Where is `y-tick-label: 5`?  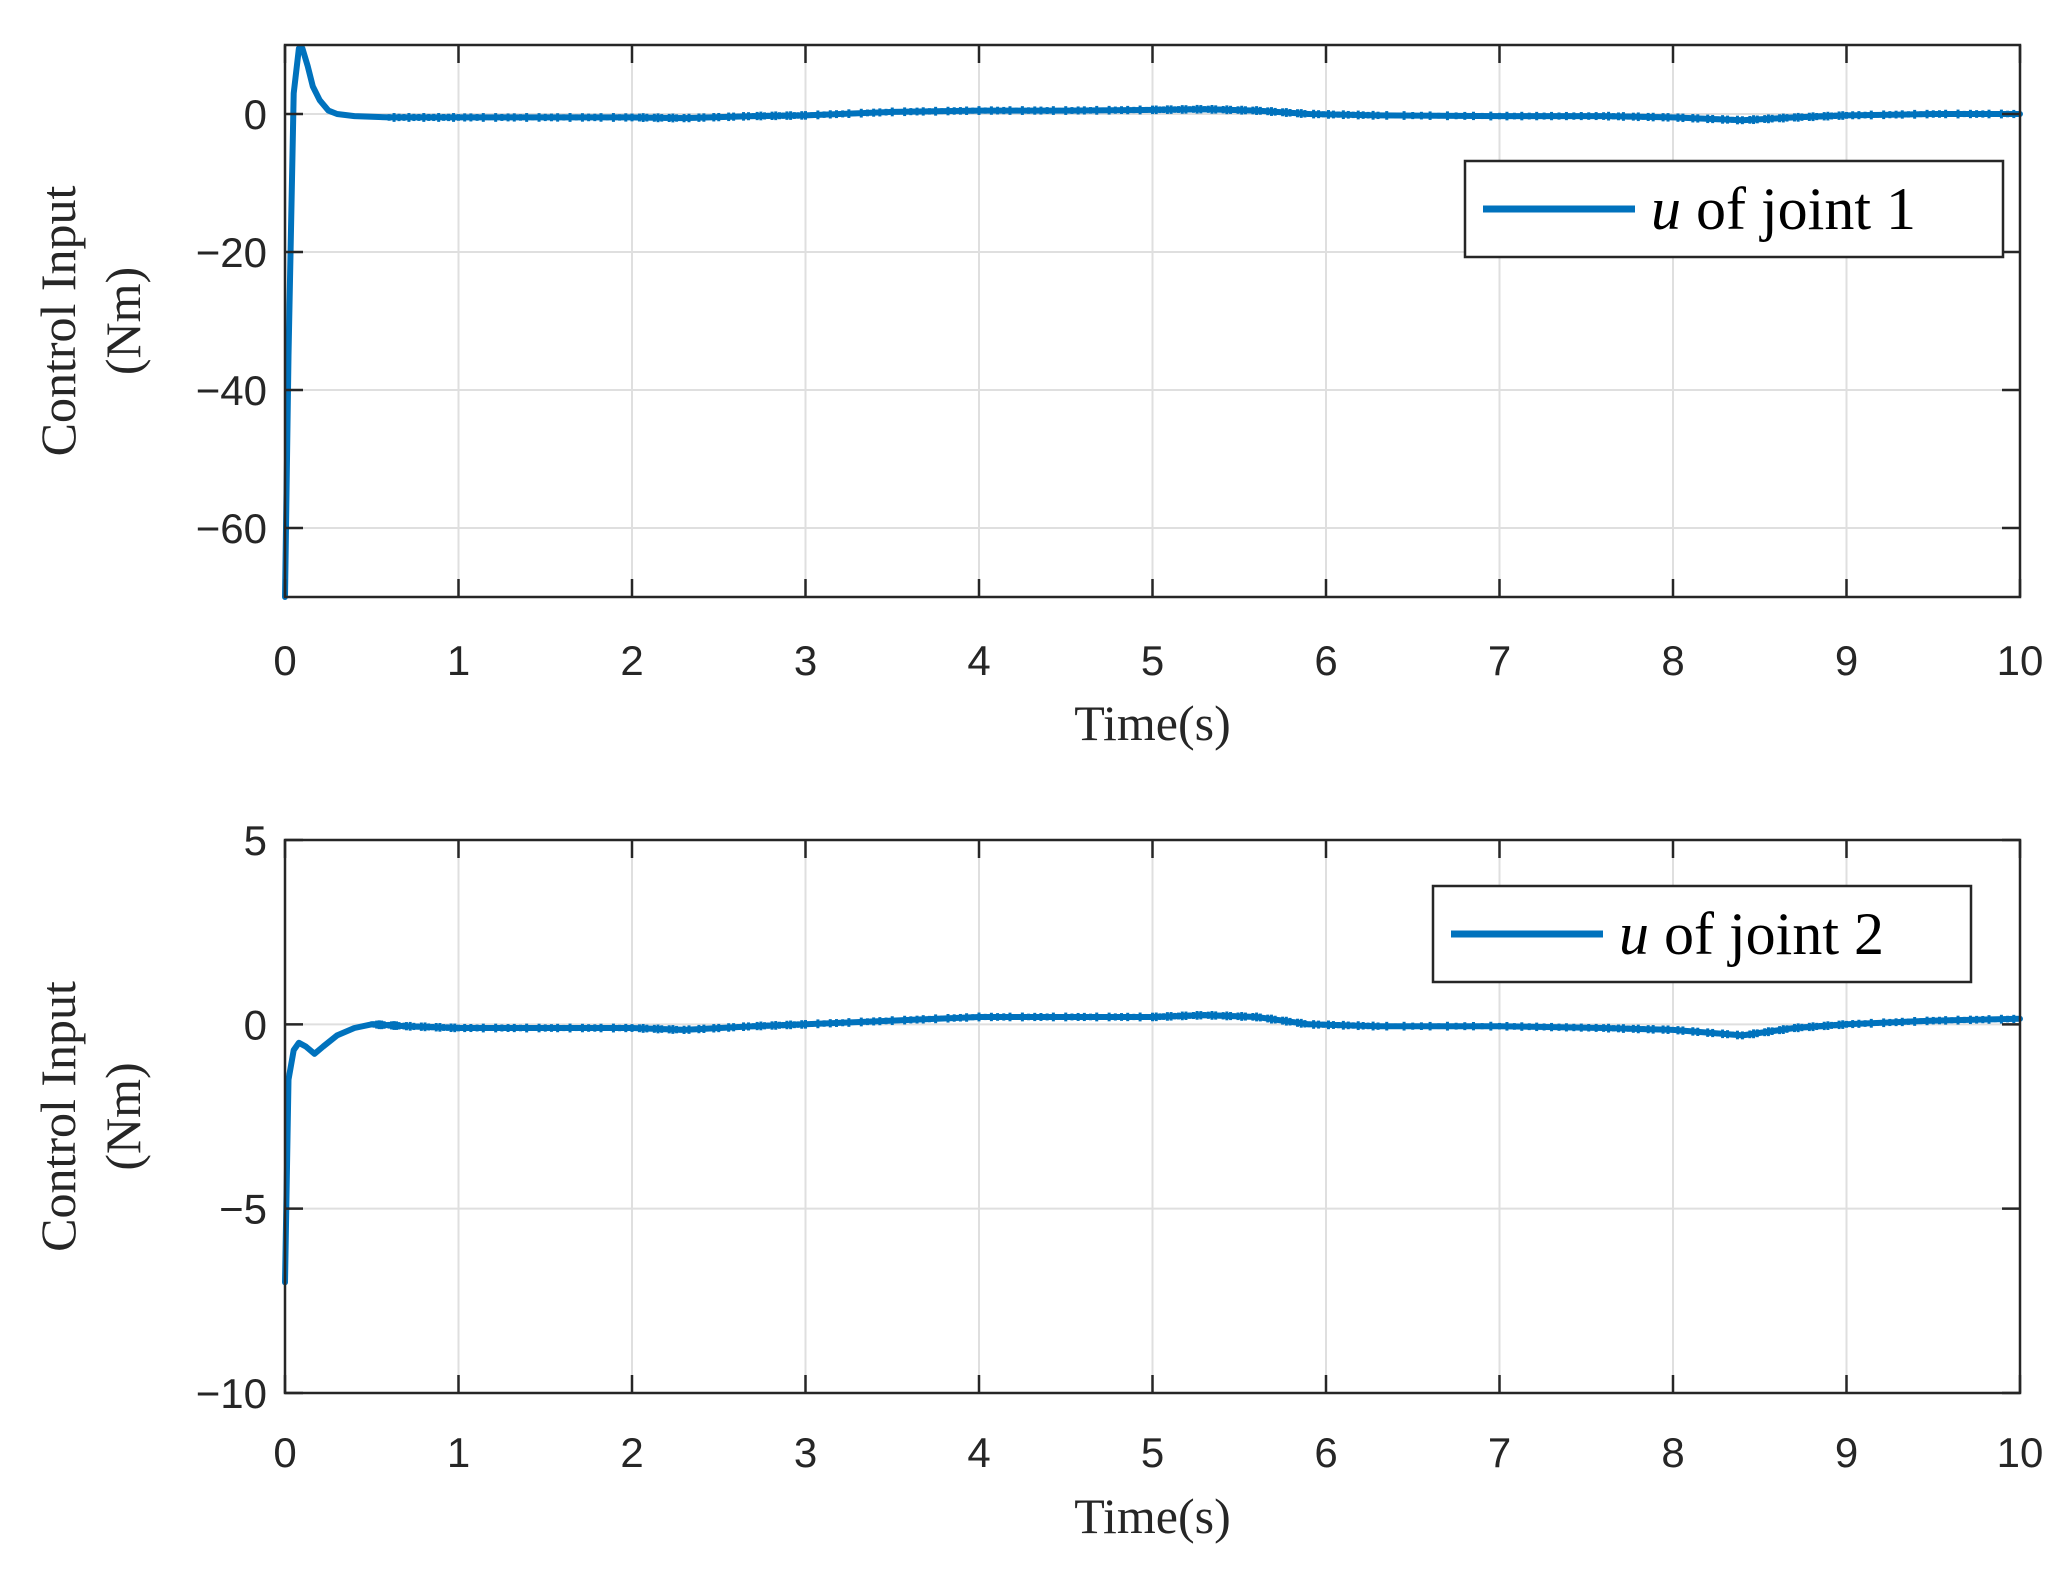
y-tick-label: 5 is located at coordinates (255, 840).